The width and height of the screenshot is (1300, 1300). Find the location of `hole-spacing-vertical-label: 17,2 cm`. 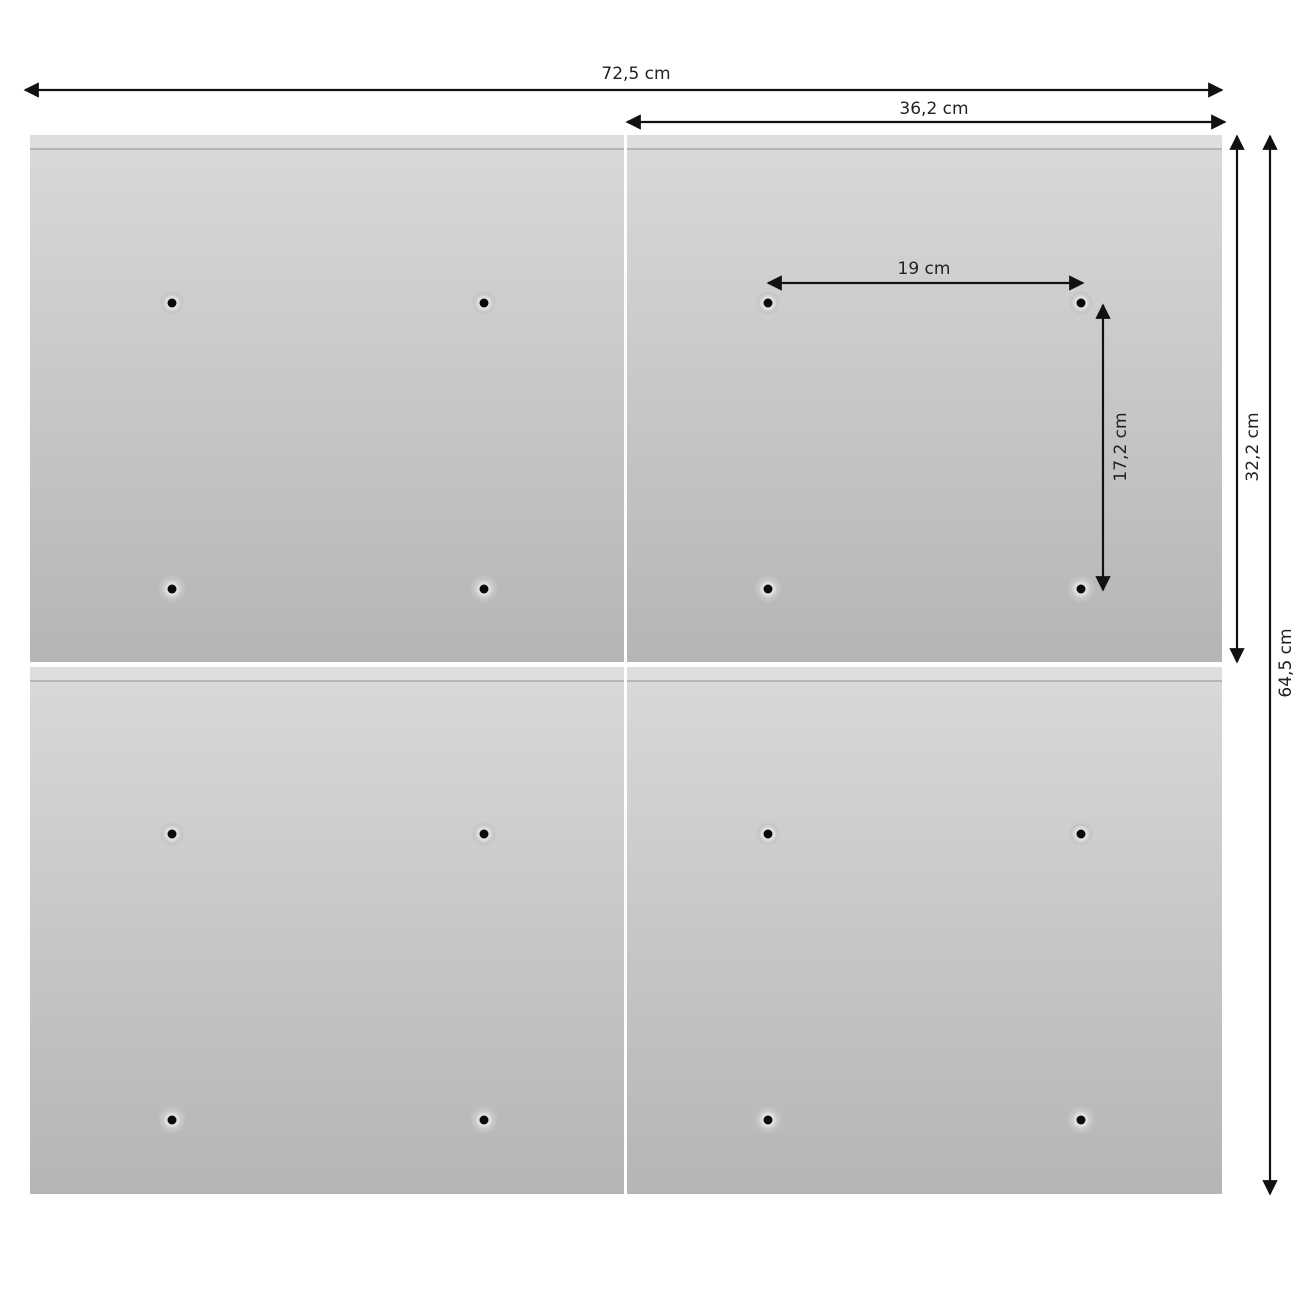

hole-spacing-vertical-label: 17,2 cm is located at coordinates (1121, 446).